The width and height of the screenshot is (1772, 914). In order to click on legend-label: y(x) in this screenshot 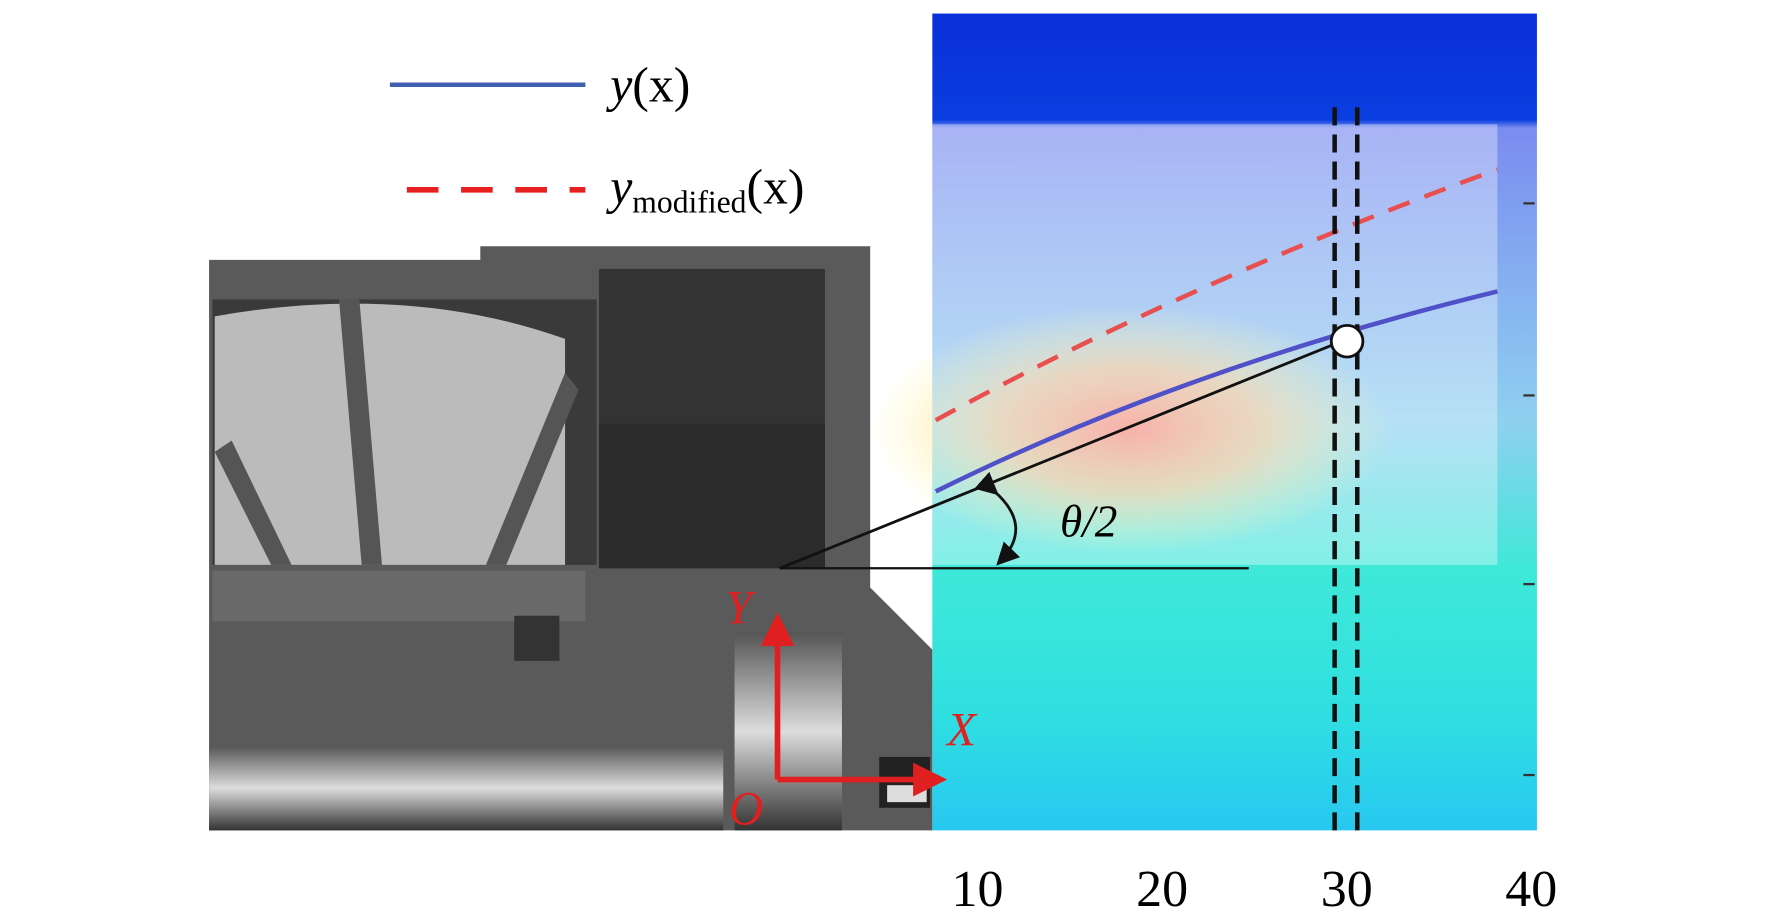, I will do `click(647, 85)`.